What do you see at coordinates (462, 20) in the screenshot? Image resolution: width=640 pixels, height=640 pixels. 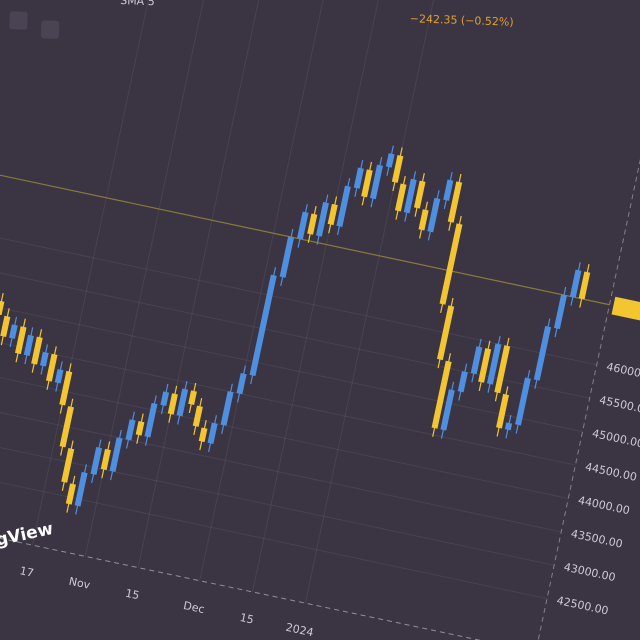 I see `change-label: −242.35 (−0.52%)` at bounding box center [462, 20].